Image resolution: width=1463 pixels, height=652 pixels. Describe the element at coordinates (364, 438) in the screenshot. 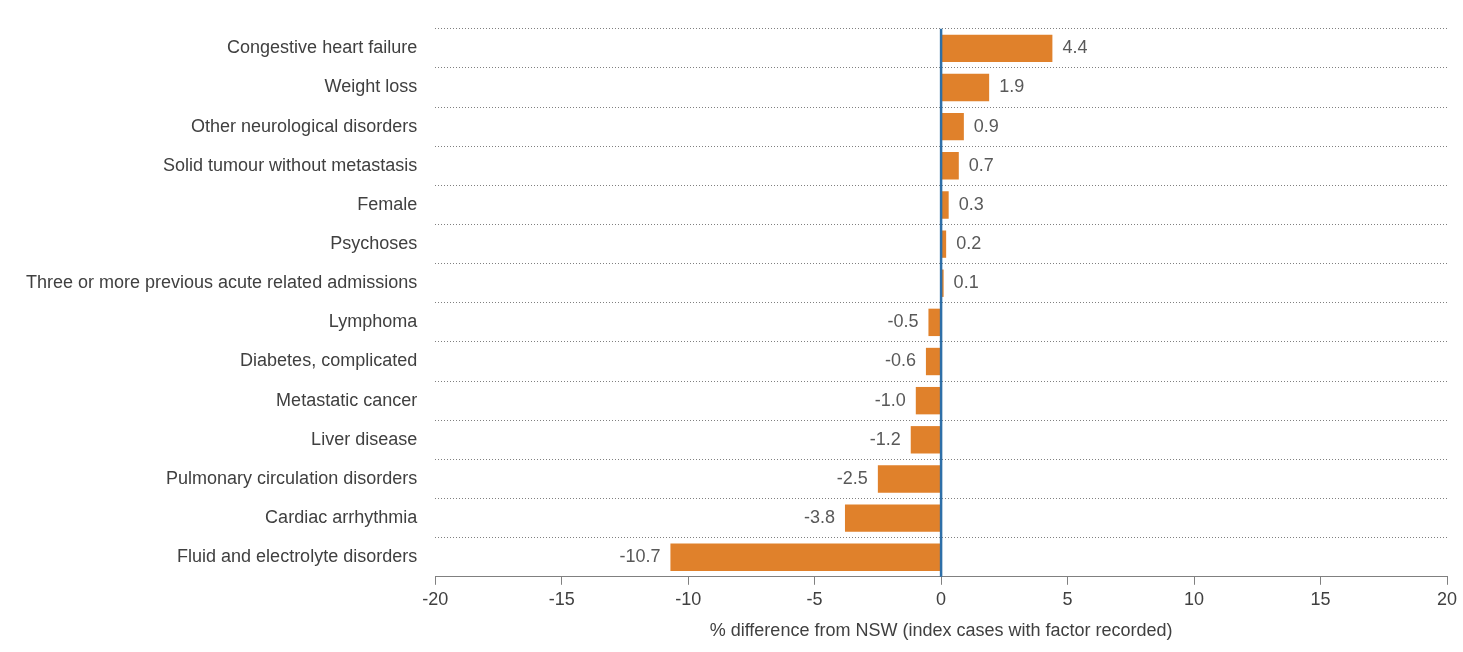

I see `y-tick-label: Liver disease` at that location.